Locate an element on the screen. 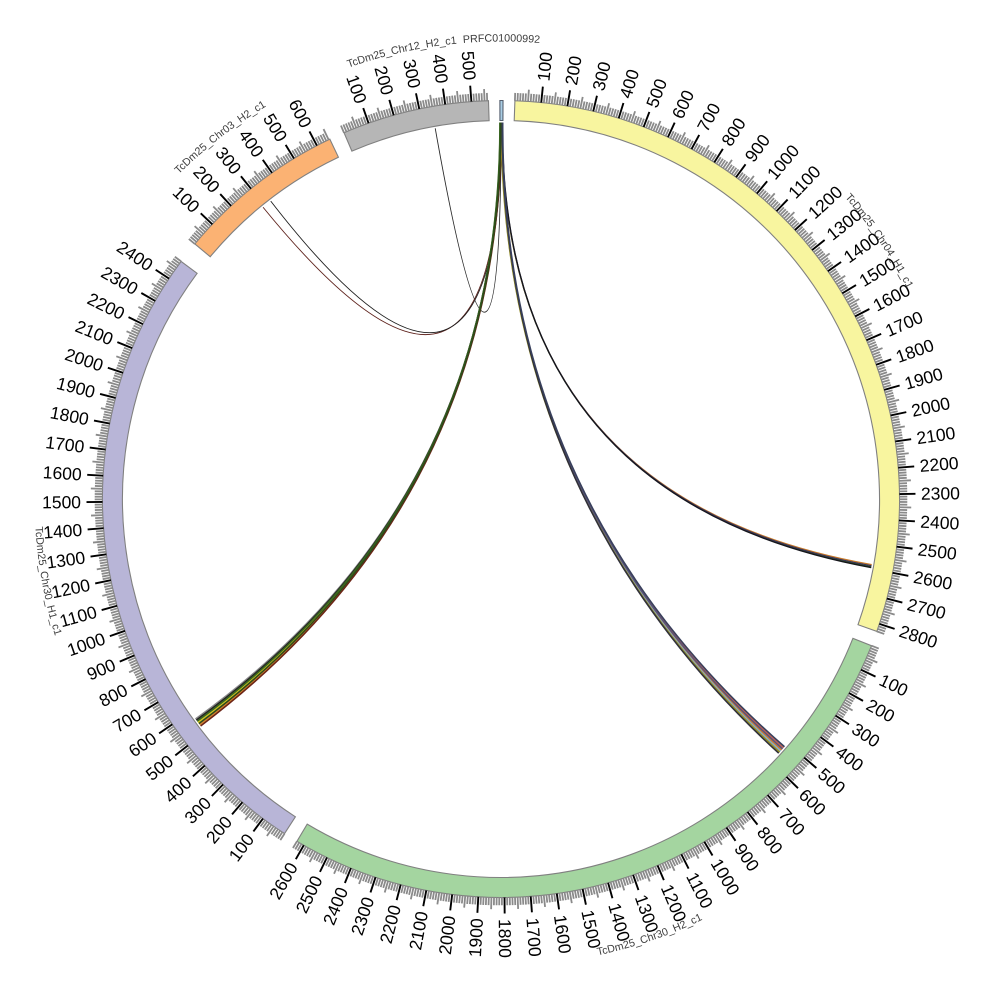  svg-text: 1600 is located at coordinates (62, 473).